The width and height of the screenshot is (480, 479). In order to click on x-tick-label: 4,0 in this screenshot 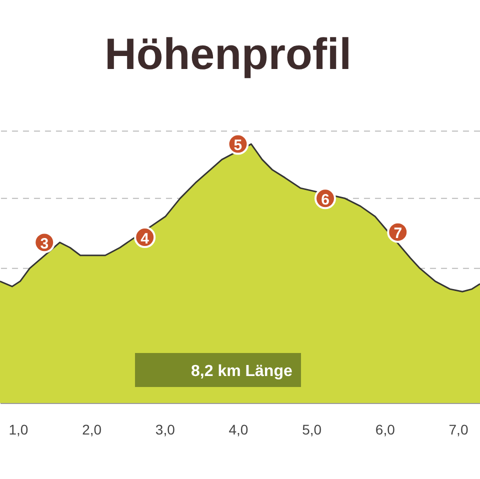, I will do `click(238, 430)`.